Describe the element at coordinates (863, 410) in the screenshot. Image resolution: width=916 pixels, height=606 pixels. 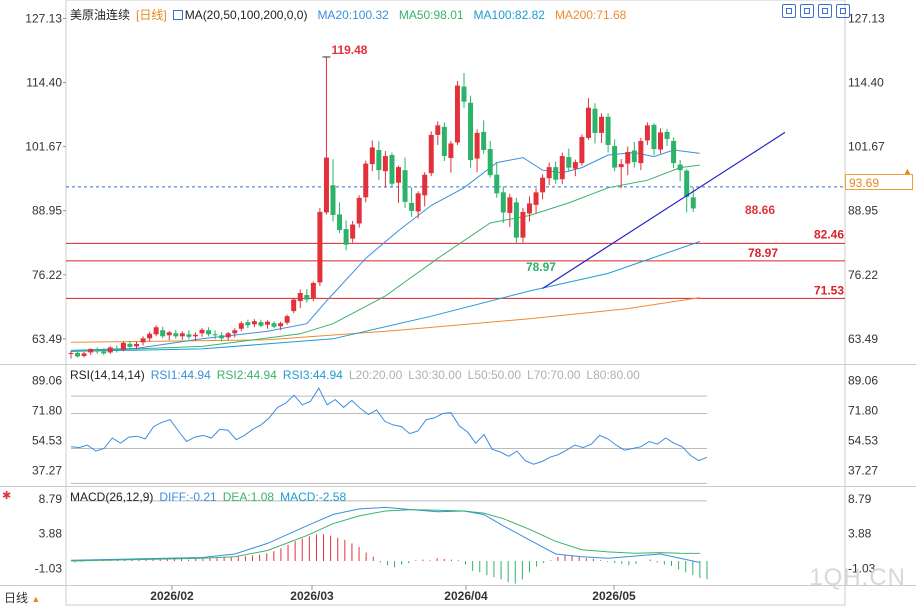
I see `rsi-tick-right: 71.80` at that location.